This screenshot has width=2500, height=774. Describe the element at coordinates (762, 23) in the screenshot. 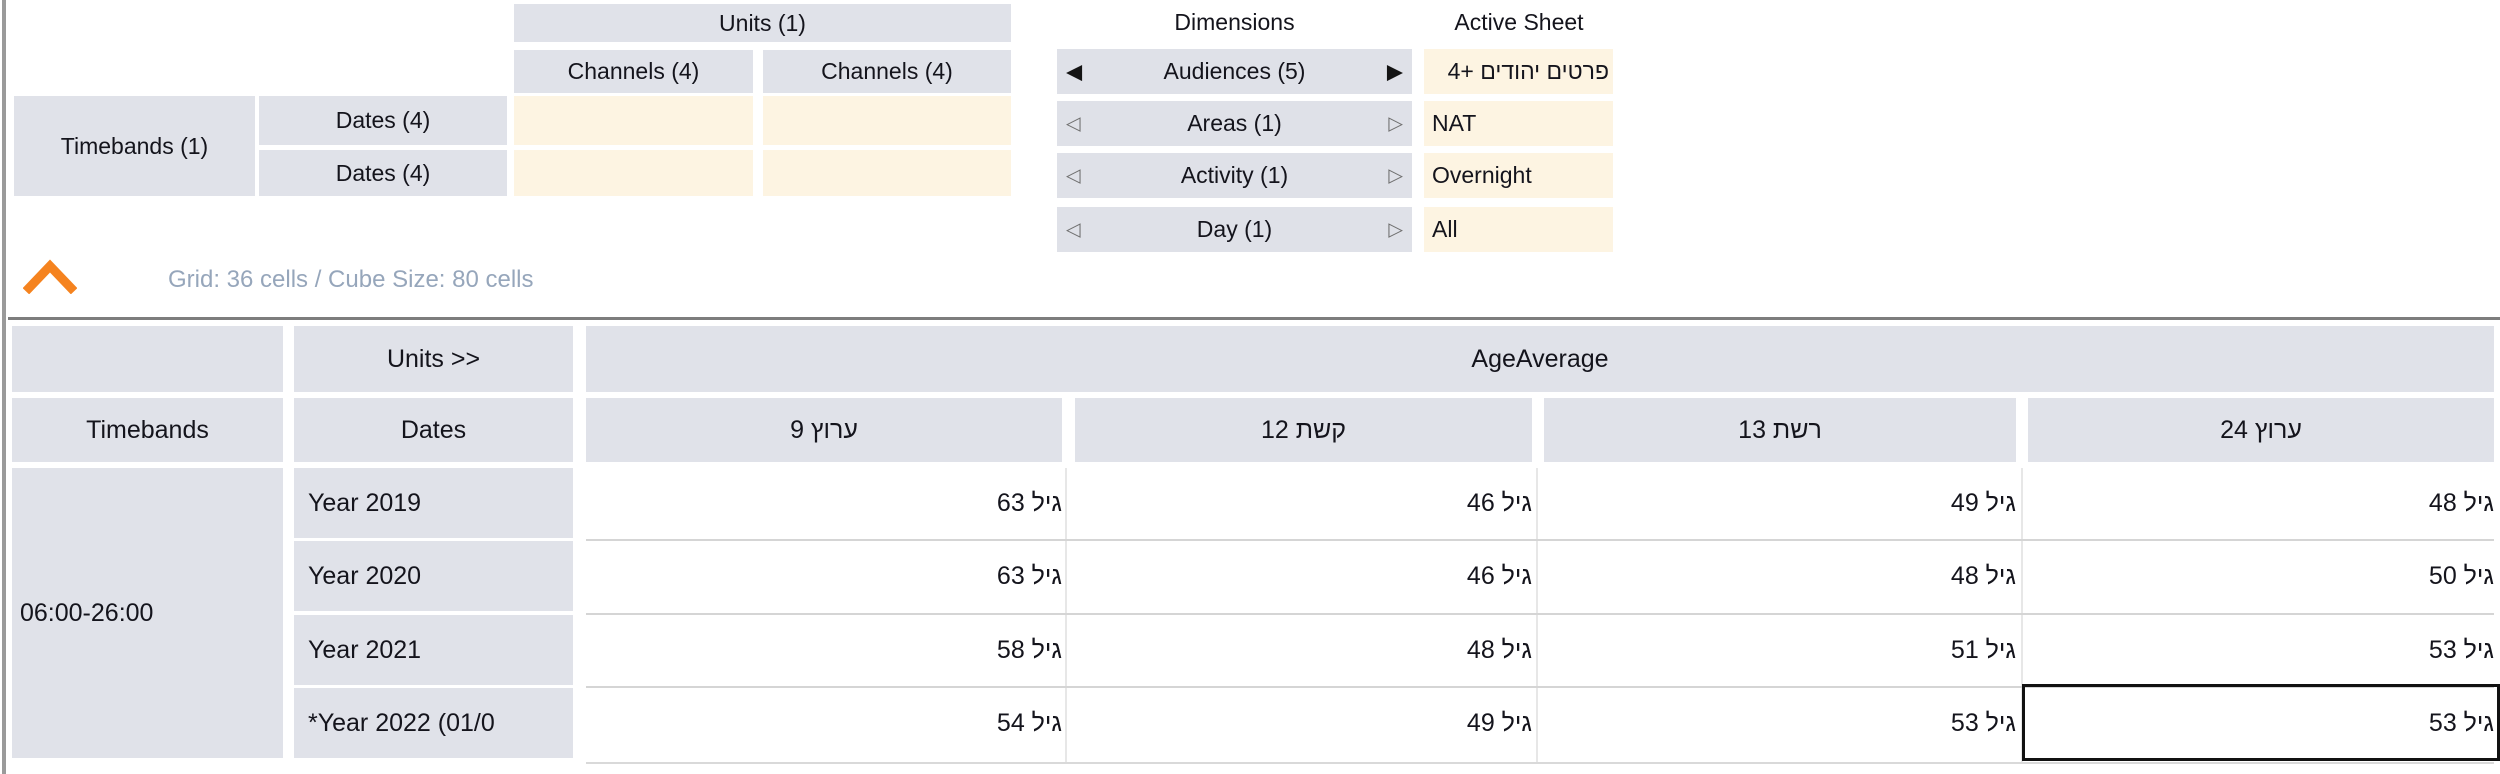

I see `pivot-units-header: Units (1)` at that location.